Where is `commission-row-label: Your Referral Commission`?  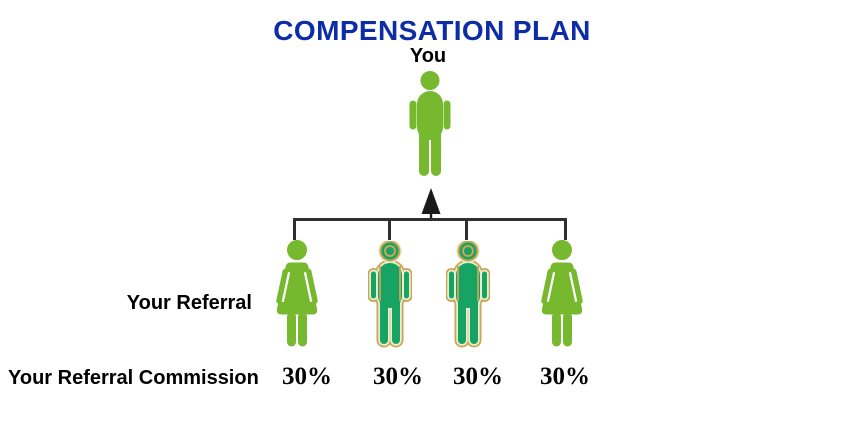
commission-row-label: Your Referral Commission is located at coordinates (133, 378).